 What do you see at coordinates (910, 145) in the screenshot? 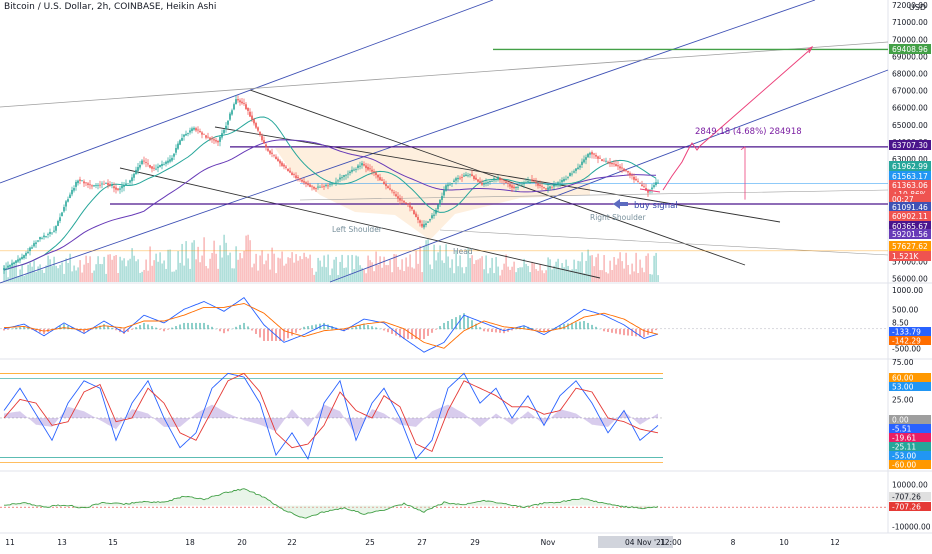
I see `price-label-bg` at bounding box center [910, 145].